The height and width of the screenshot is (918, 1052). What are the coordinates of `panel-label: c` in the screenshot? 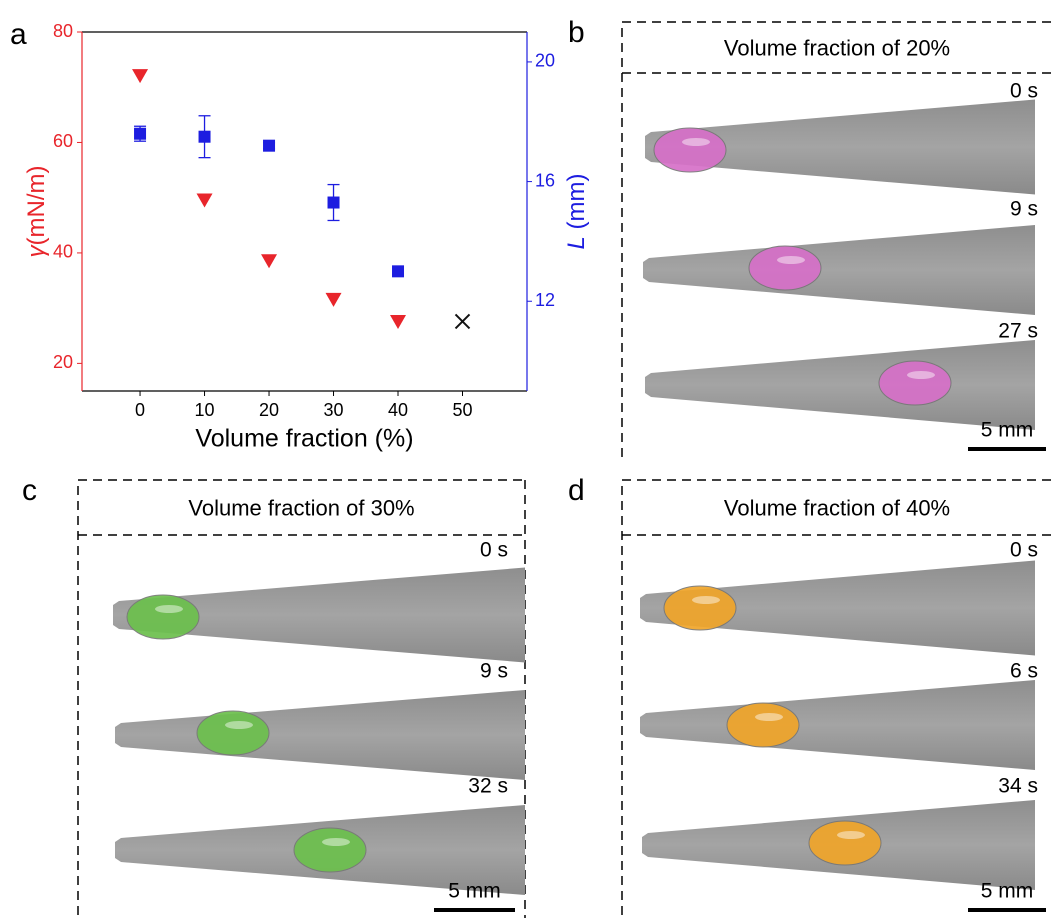 It's located at (29, 490).